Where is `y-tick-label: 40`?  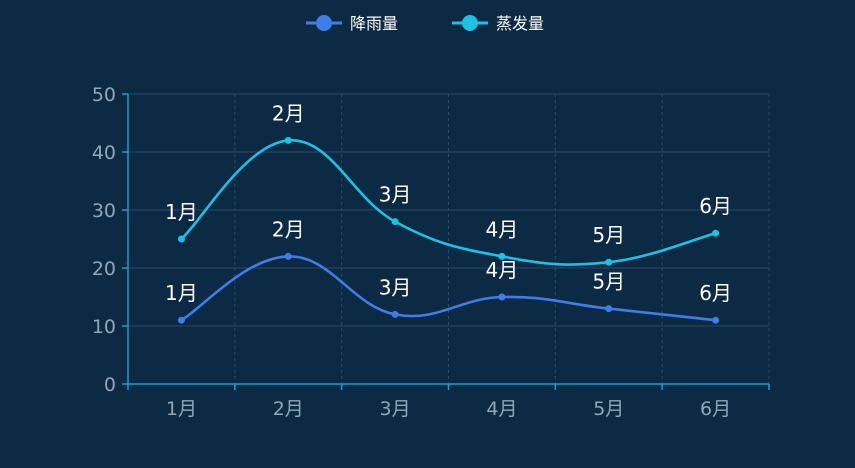 y-tick-label: 40 is located at coordinates (104, 153).